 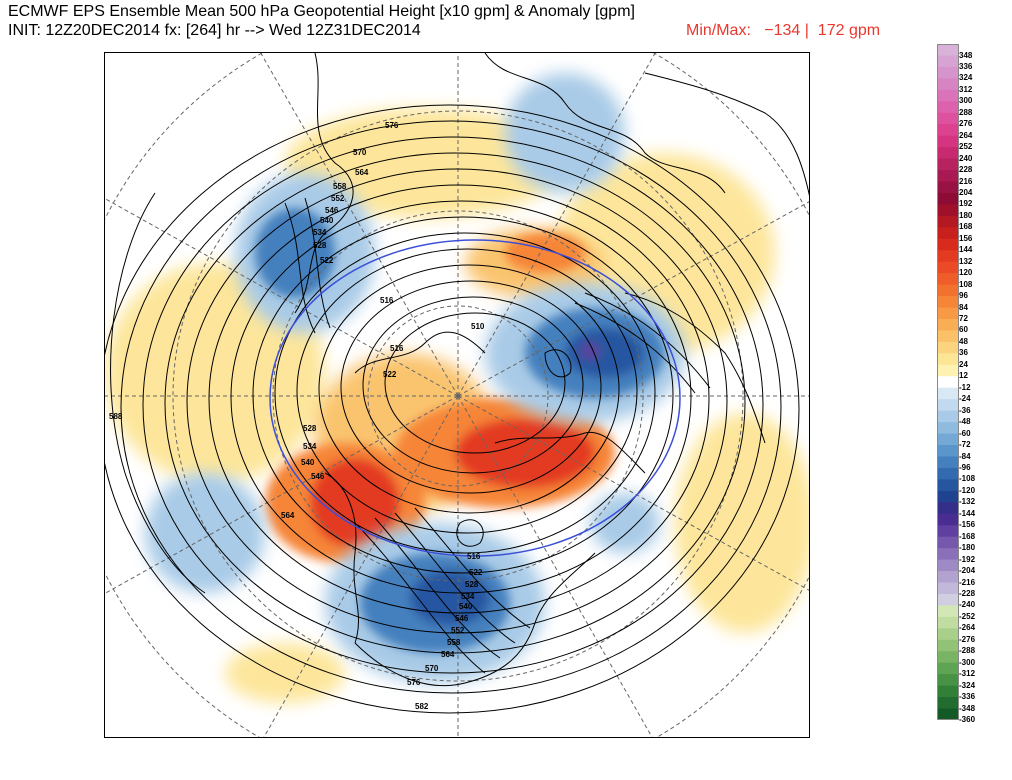 I want to click on colorbar-tick-label: -144, so click(x=967, y=513).